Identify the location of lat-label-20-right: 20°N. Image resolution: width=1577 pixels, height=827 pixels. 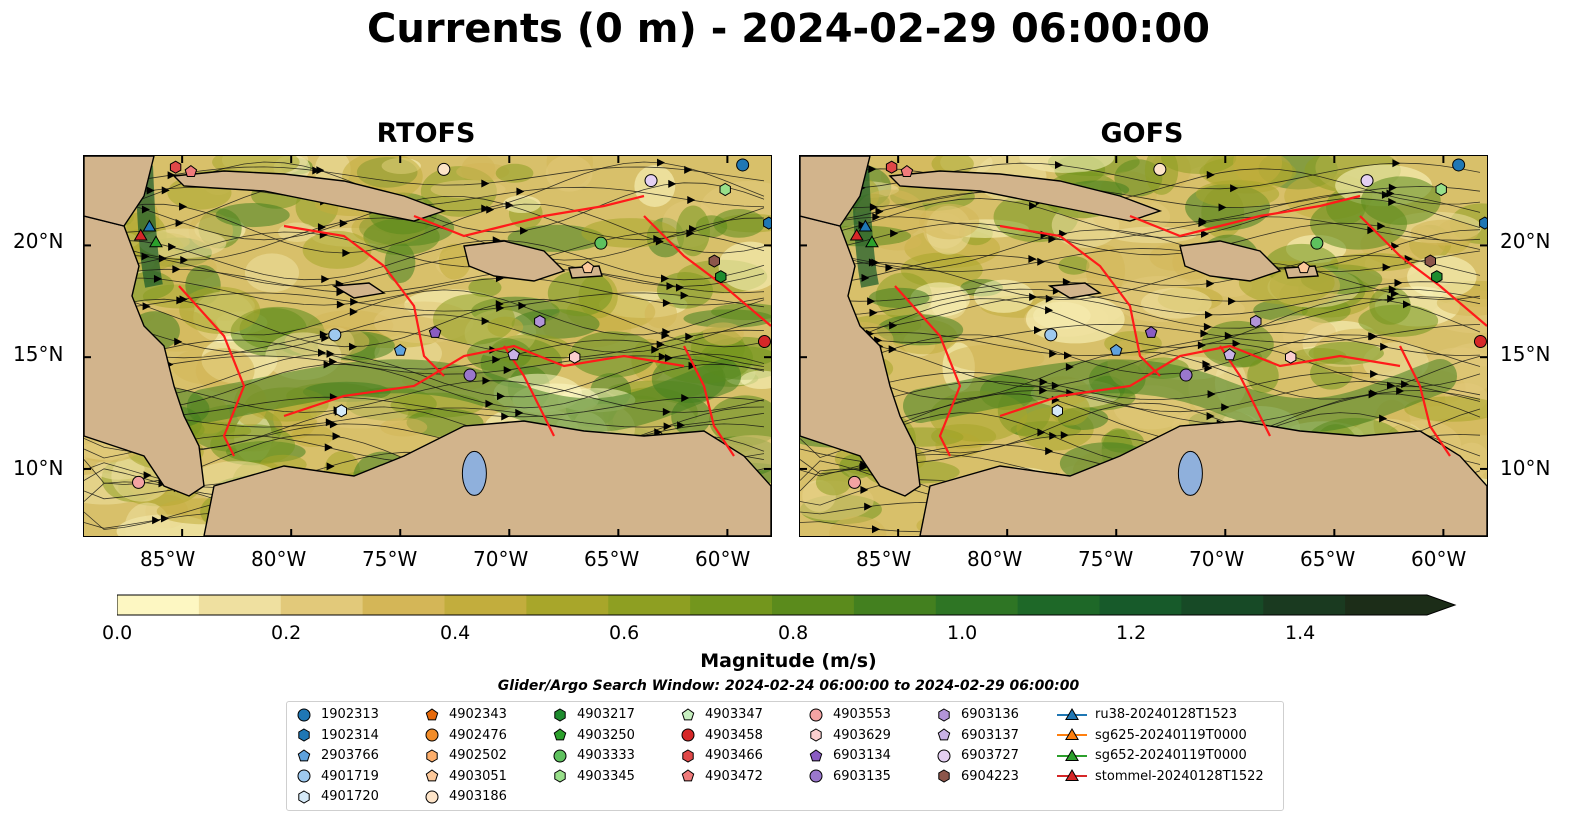
(1525, 241).